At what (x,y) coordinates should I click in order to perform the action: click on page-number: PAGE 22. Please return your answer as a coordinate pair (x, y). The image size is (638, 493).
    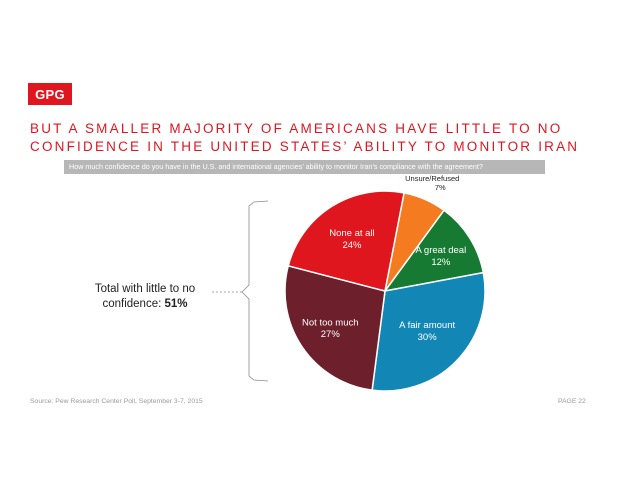
    Looking at the image, I should click on (572, 401).